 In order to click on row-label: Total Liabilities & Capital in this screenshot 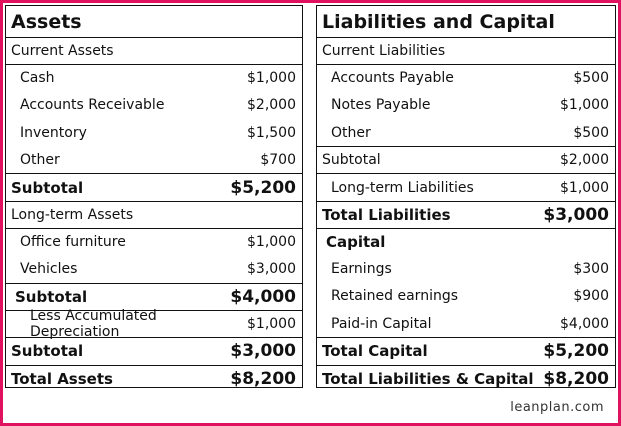, I will do `click(428, 378)`.